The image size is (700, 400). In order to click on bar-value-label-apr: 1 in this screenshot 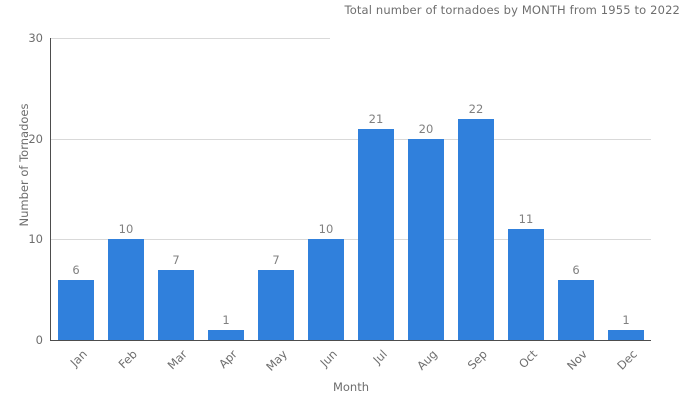, I will do `click(226, 319)`.